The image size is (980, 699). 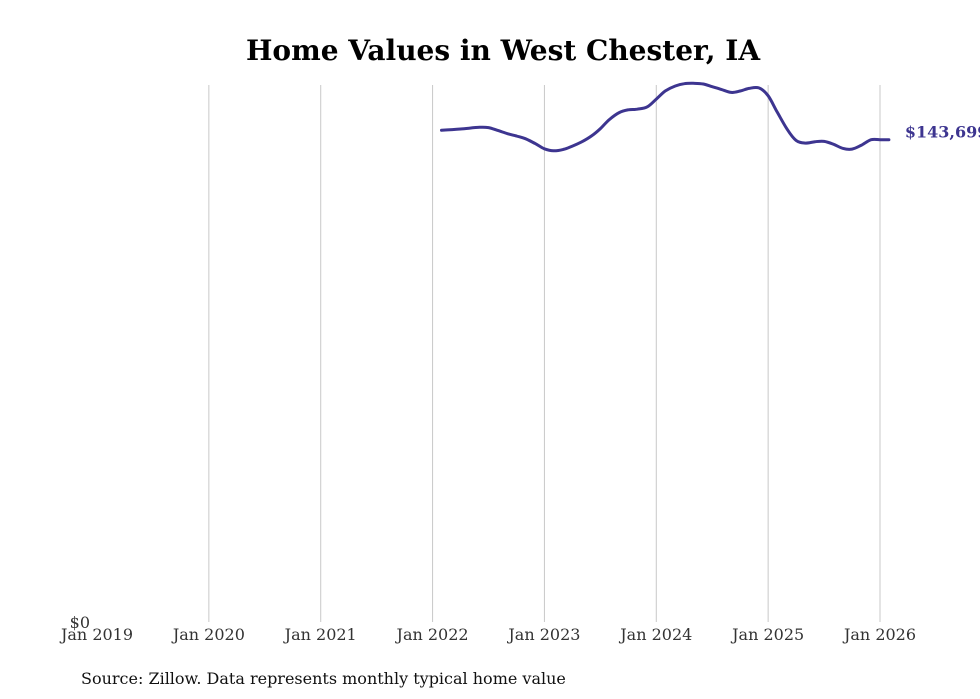 What do you see at coordinates (655, 634) in the screenshot?
I see `x-tick-label: Jan 2024` at bounding box center [655, 634].